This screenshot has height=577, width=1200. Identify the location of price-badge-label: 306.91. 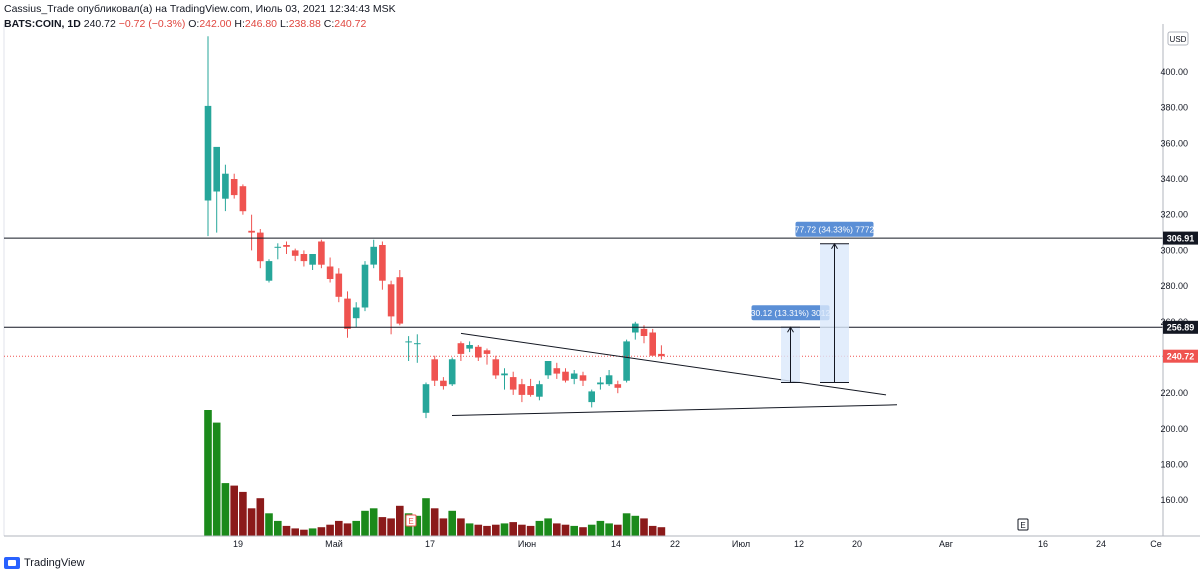
(1181, 238).